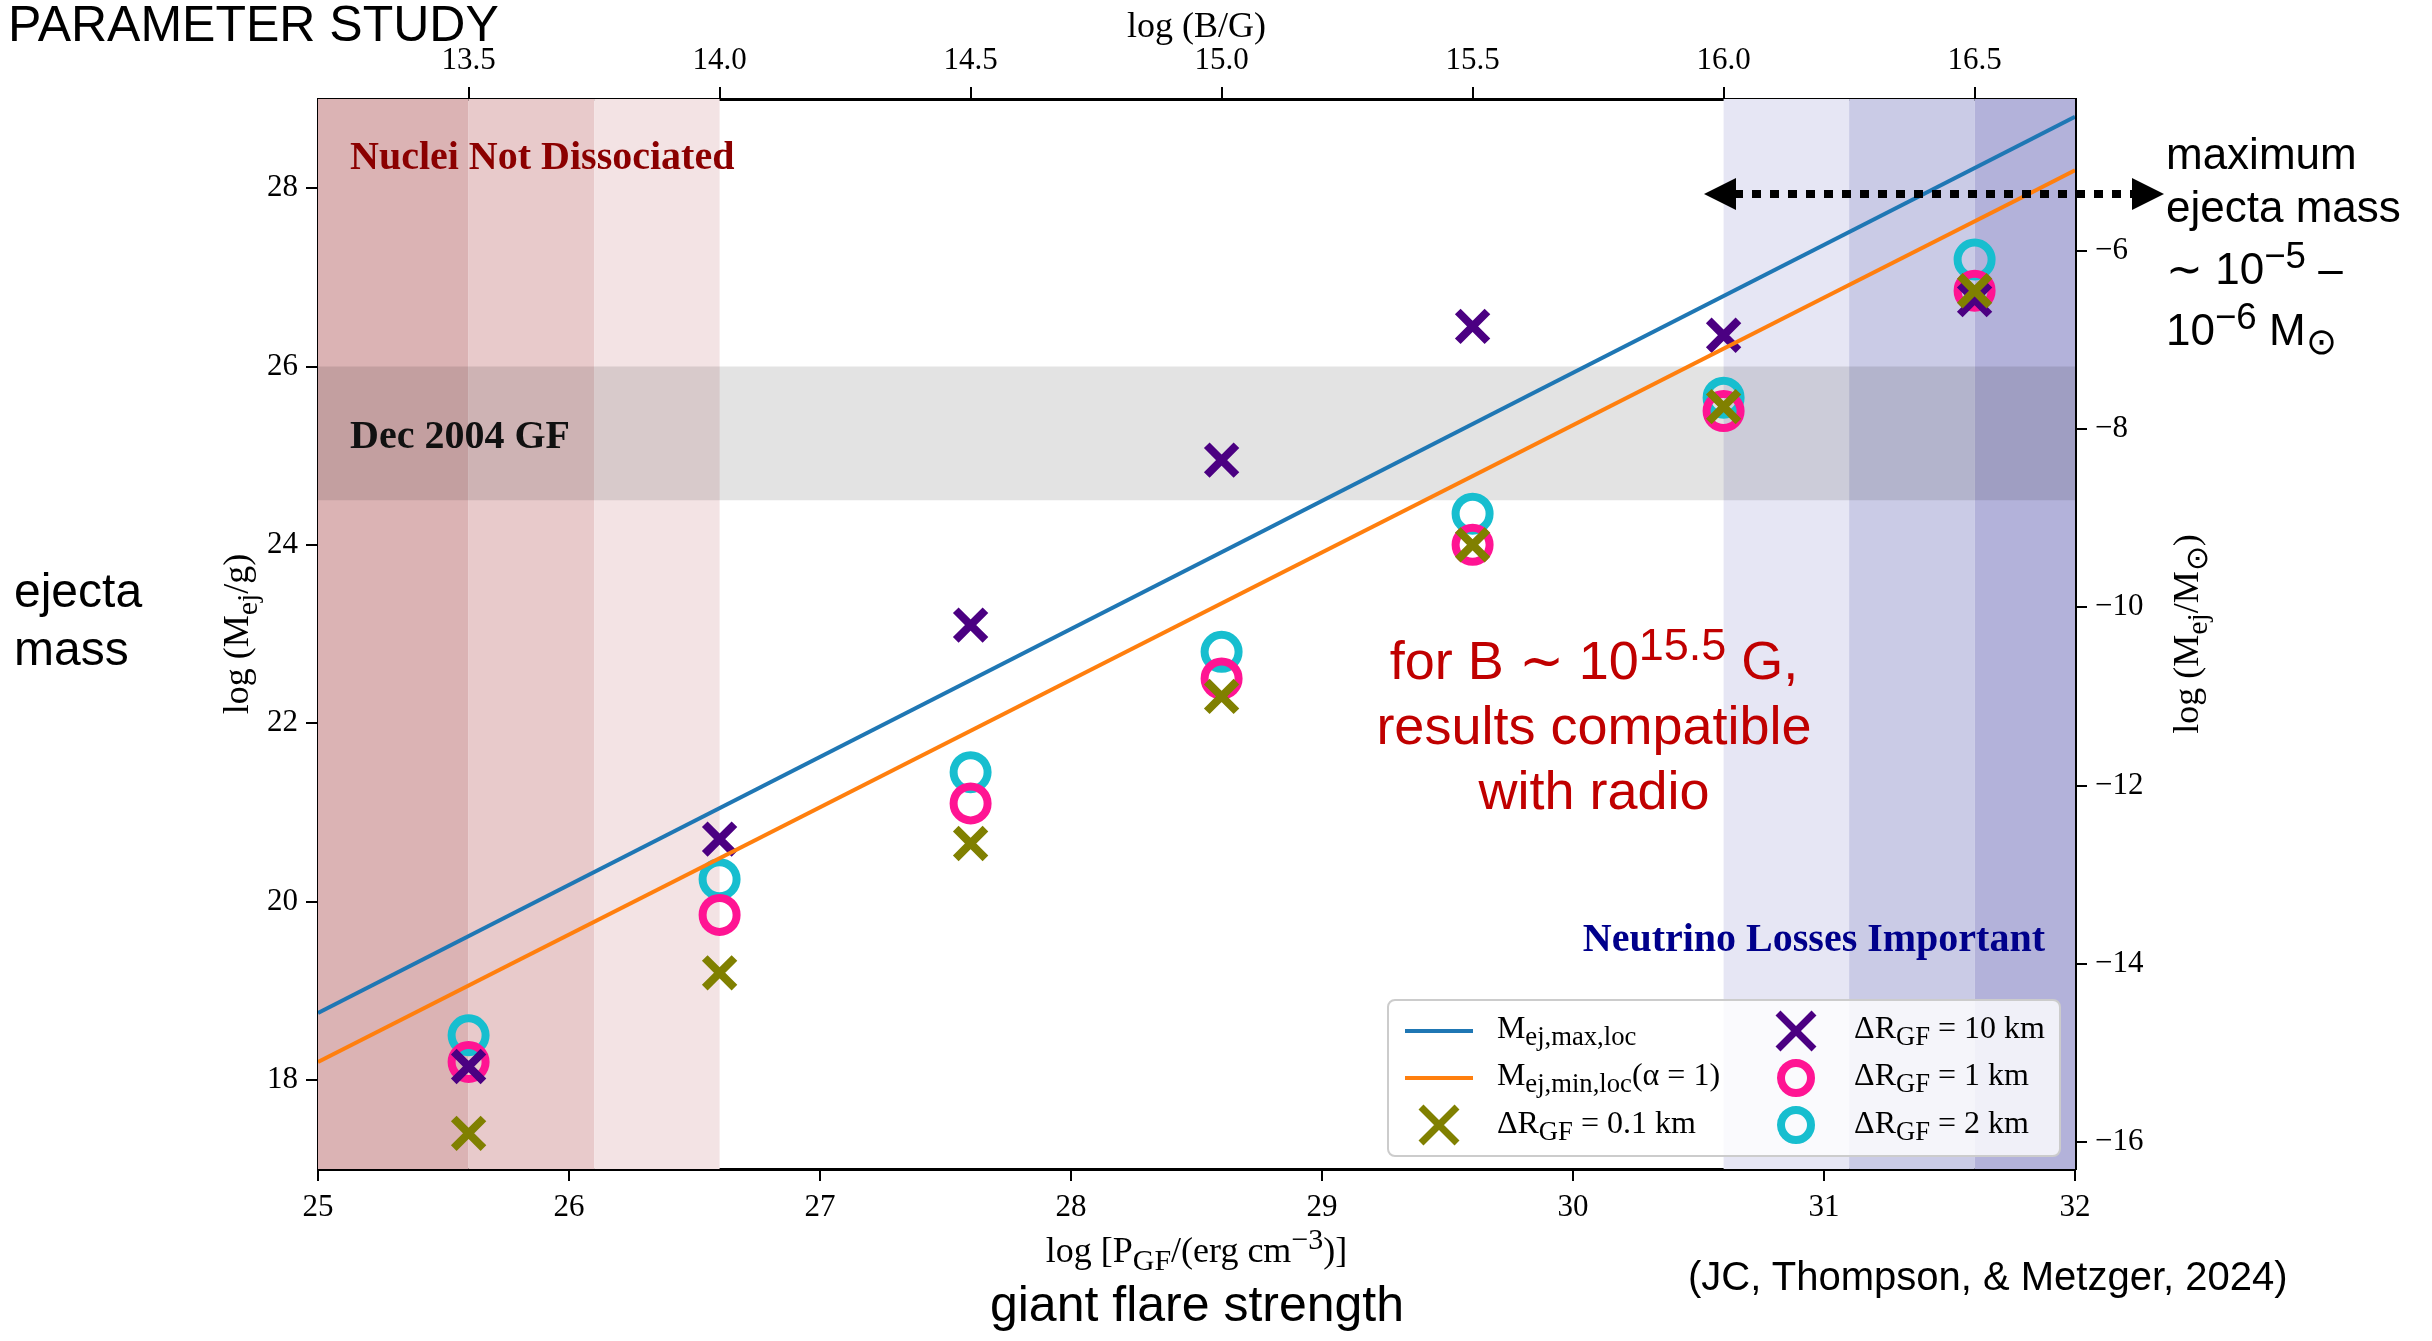 The image size is (2432, 1341). I want to click on legend-label: ΔR$_{GF}$ = 2 km, so click(1941, 1125).